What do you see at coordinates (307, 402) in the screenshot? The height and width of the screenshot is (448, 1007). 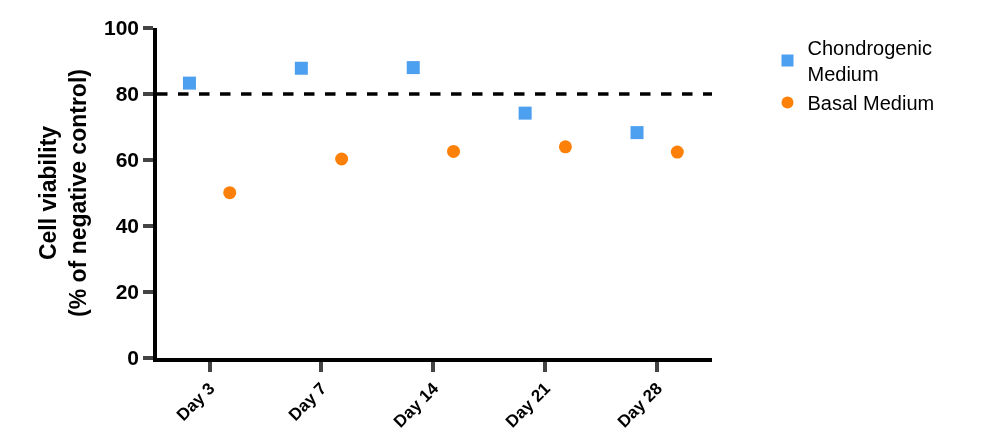 I see `x-tick-label: Day 7` at bounding box center [307, 402].